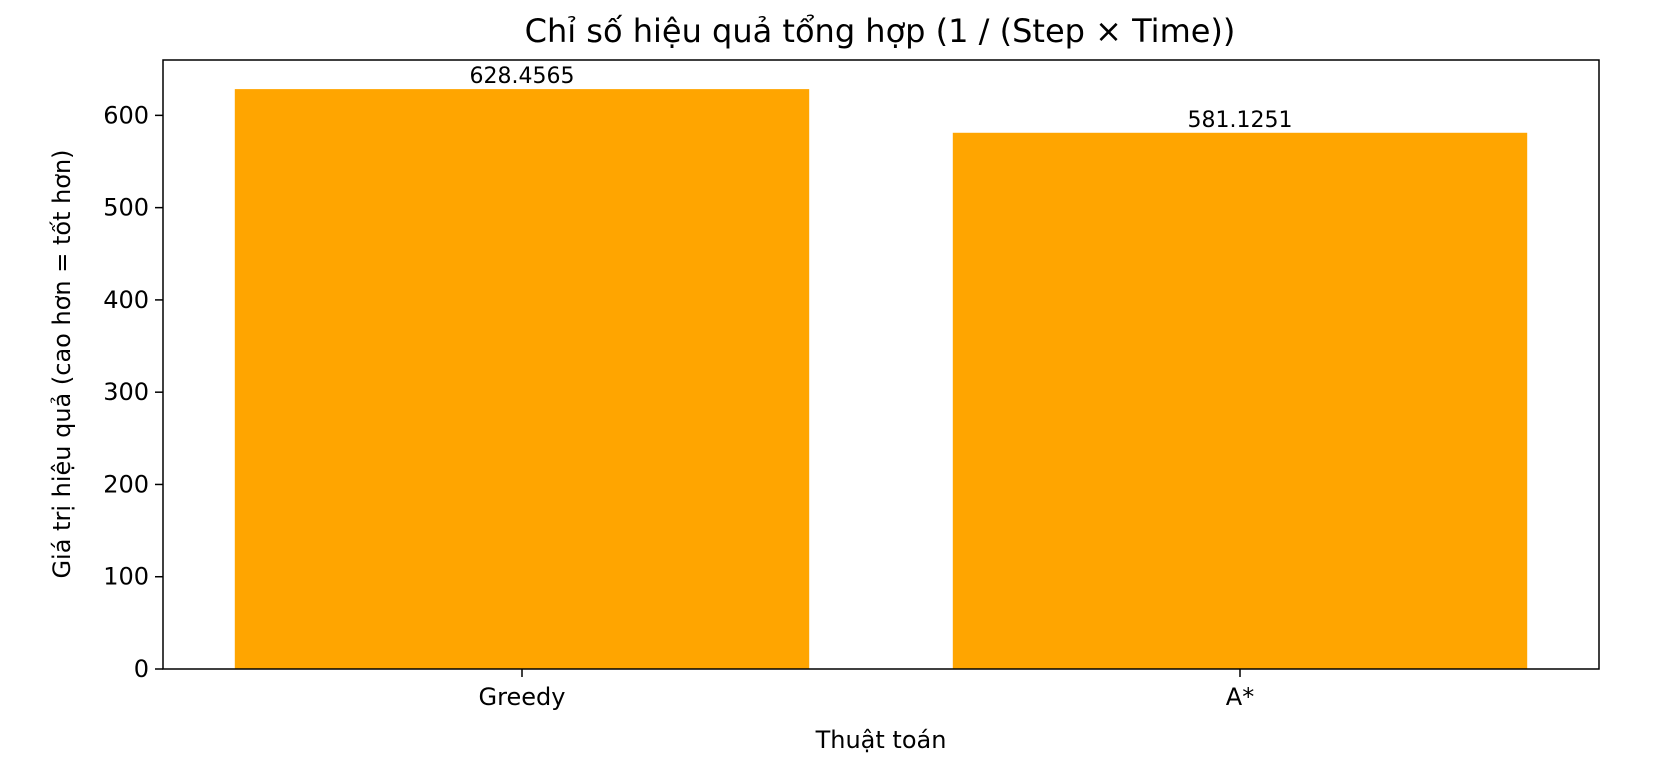  Describe the element at coordinates (522, 697) in the screenshot. I see `x-tick-label: Greedy` at that location.